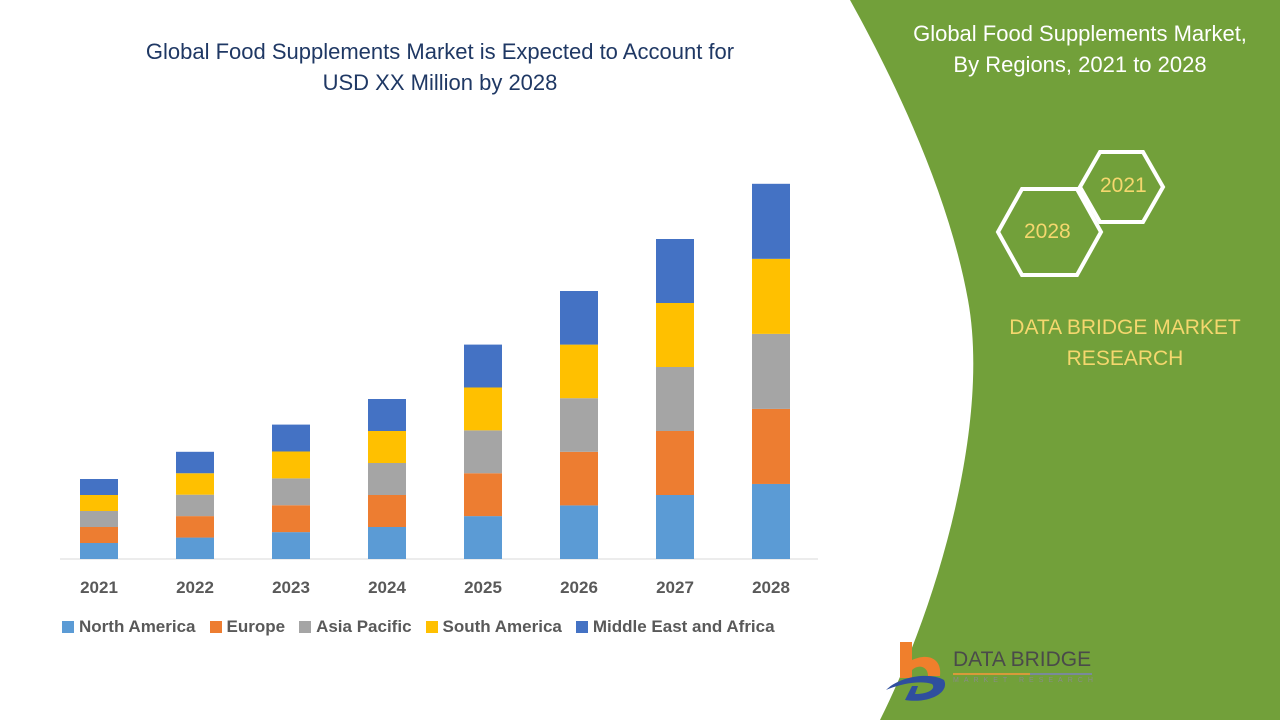 The height and width of the screenshot is (720, 1280). What do you see at coordinates (483, 495) in the screenshot?
I see `bar-segment-2025-europe` at bounding box center [483, 495].